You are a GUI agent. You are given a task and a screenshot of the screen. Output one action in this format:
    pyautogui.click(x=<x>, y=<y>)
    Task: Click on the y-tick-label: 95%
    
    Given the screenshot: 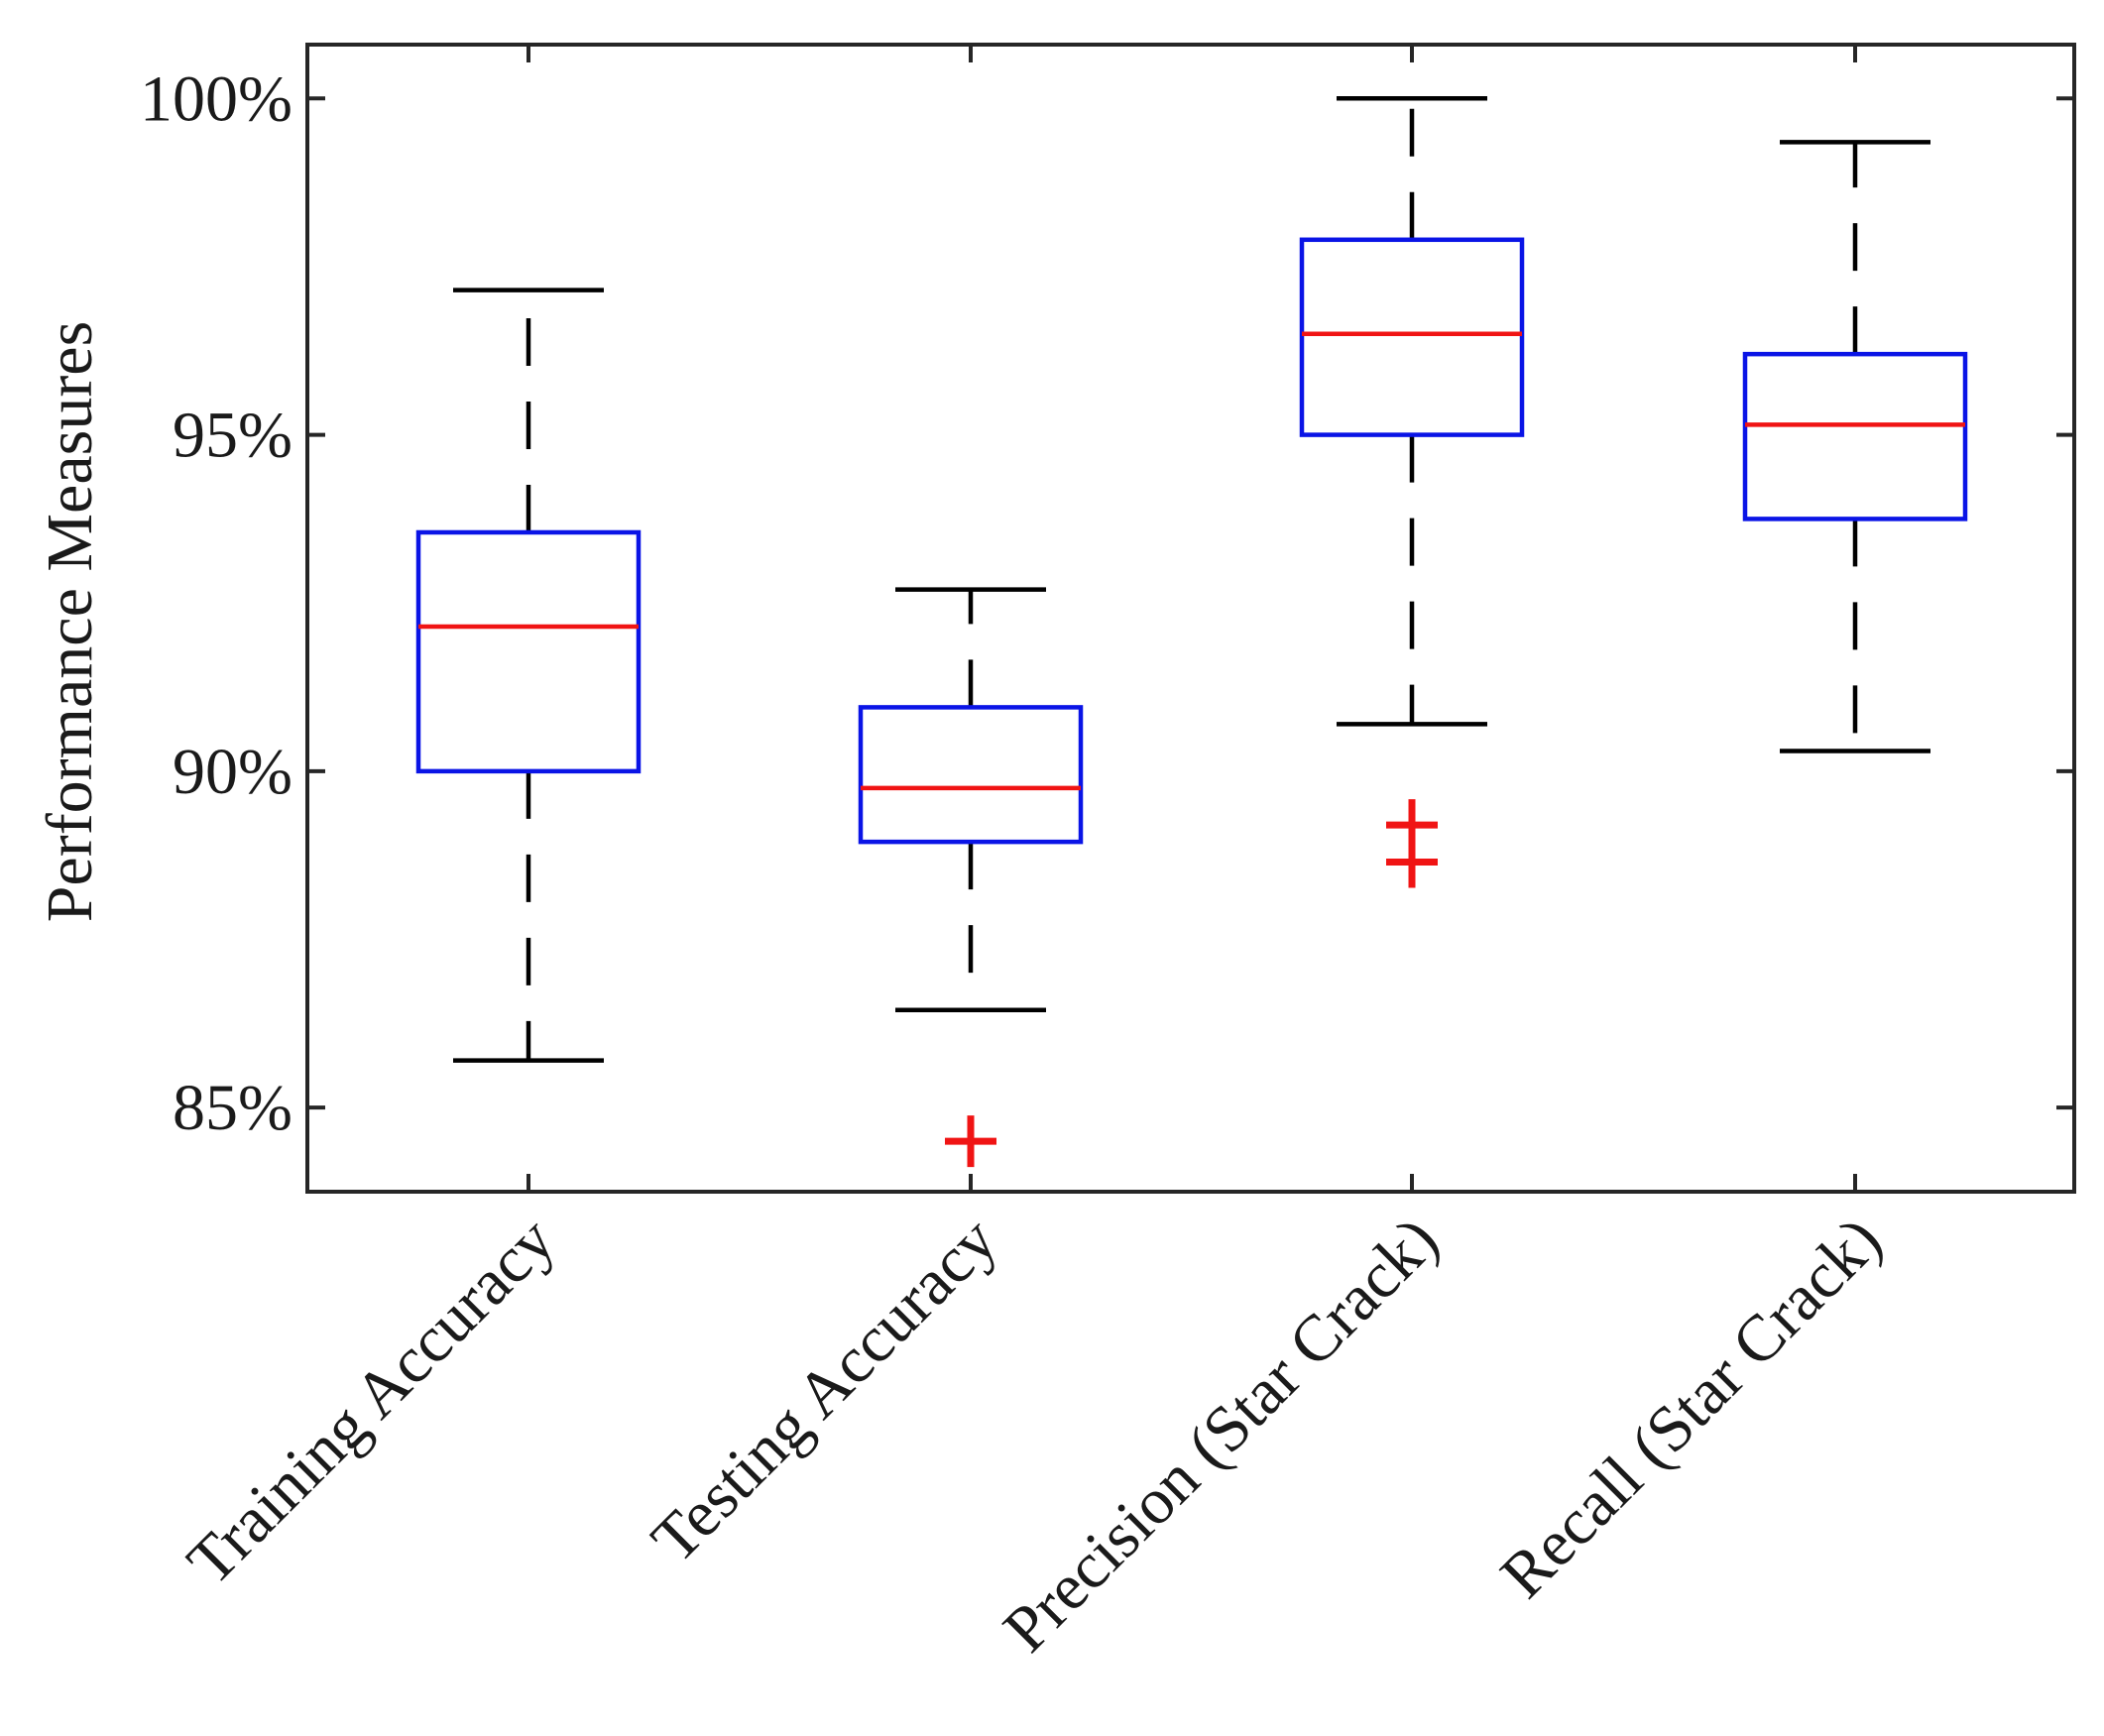 What is the action you would take?
    pyautogui.click(x=232, y=436)
    